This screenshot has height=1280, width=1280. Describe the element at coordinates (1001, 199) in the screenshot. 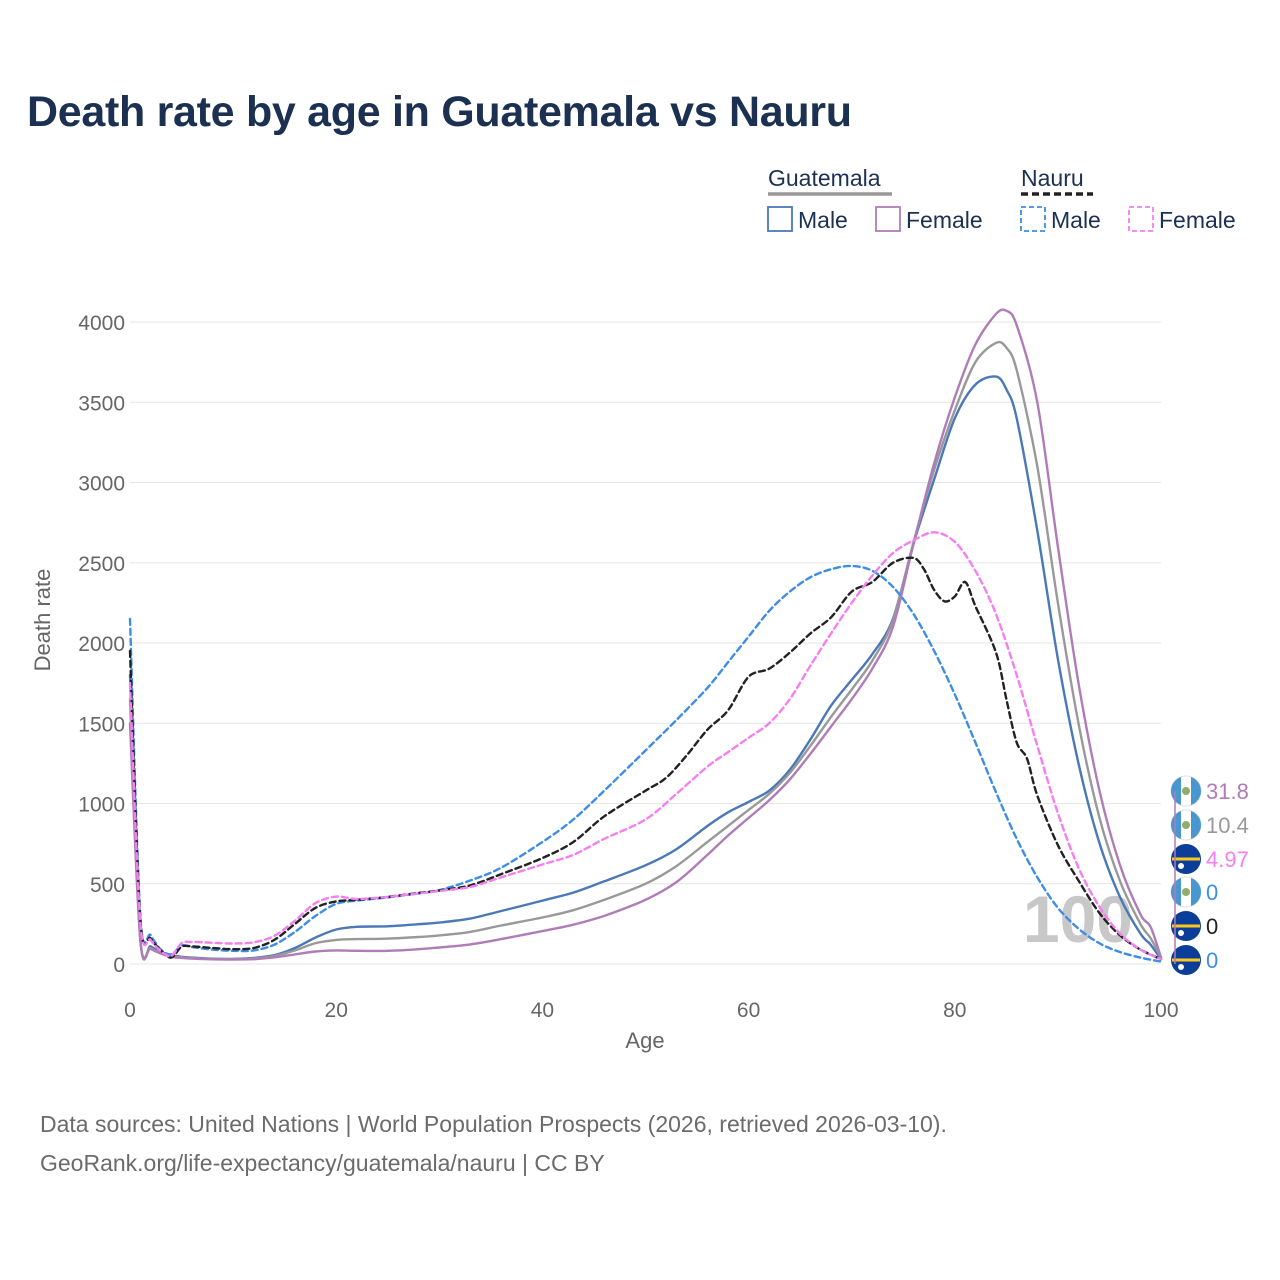

I see `legend: Guatemala Male Female Nauru Male Female` at that location.